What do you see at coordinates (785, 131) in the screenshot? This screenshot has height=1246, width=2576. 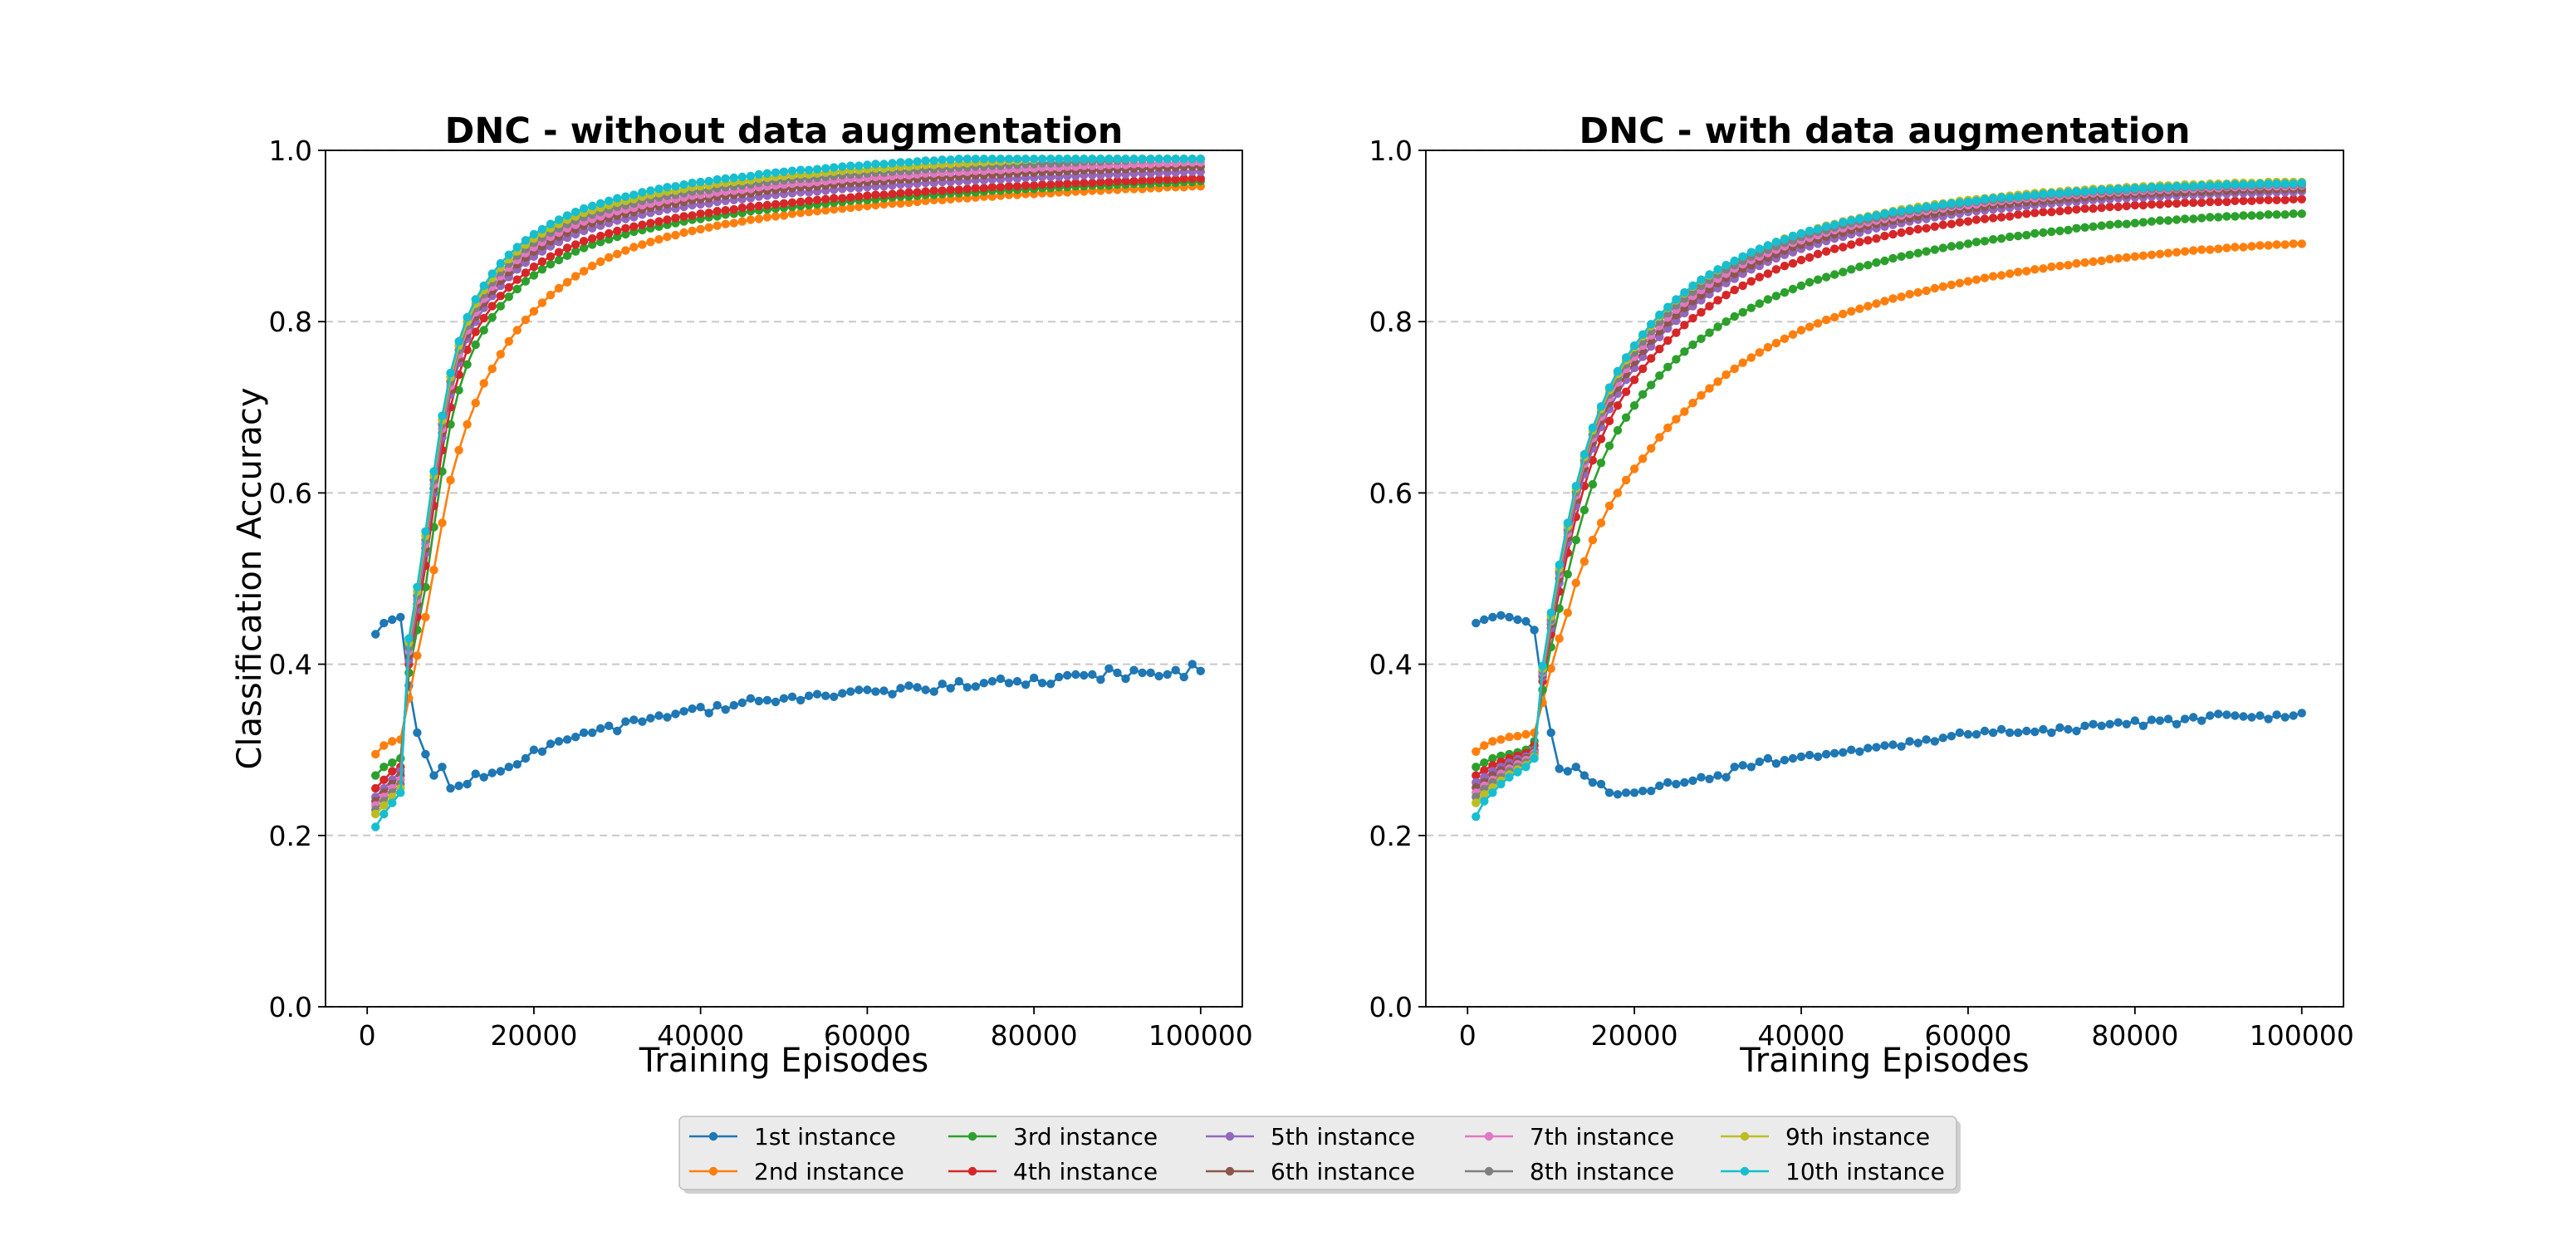 I see `chart-title: DNC - without data augmentation` at bounding box center [785, 131].